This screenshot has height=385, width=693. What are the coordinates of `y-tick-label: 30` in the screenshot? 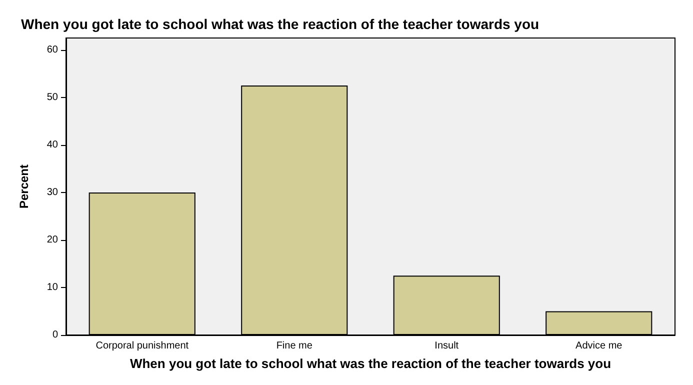 It's located at (52, 192).